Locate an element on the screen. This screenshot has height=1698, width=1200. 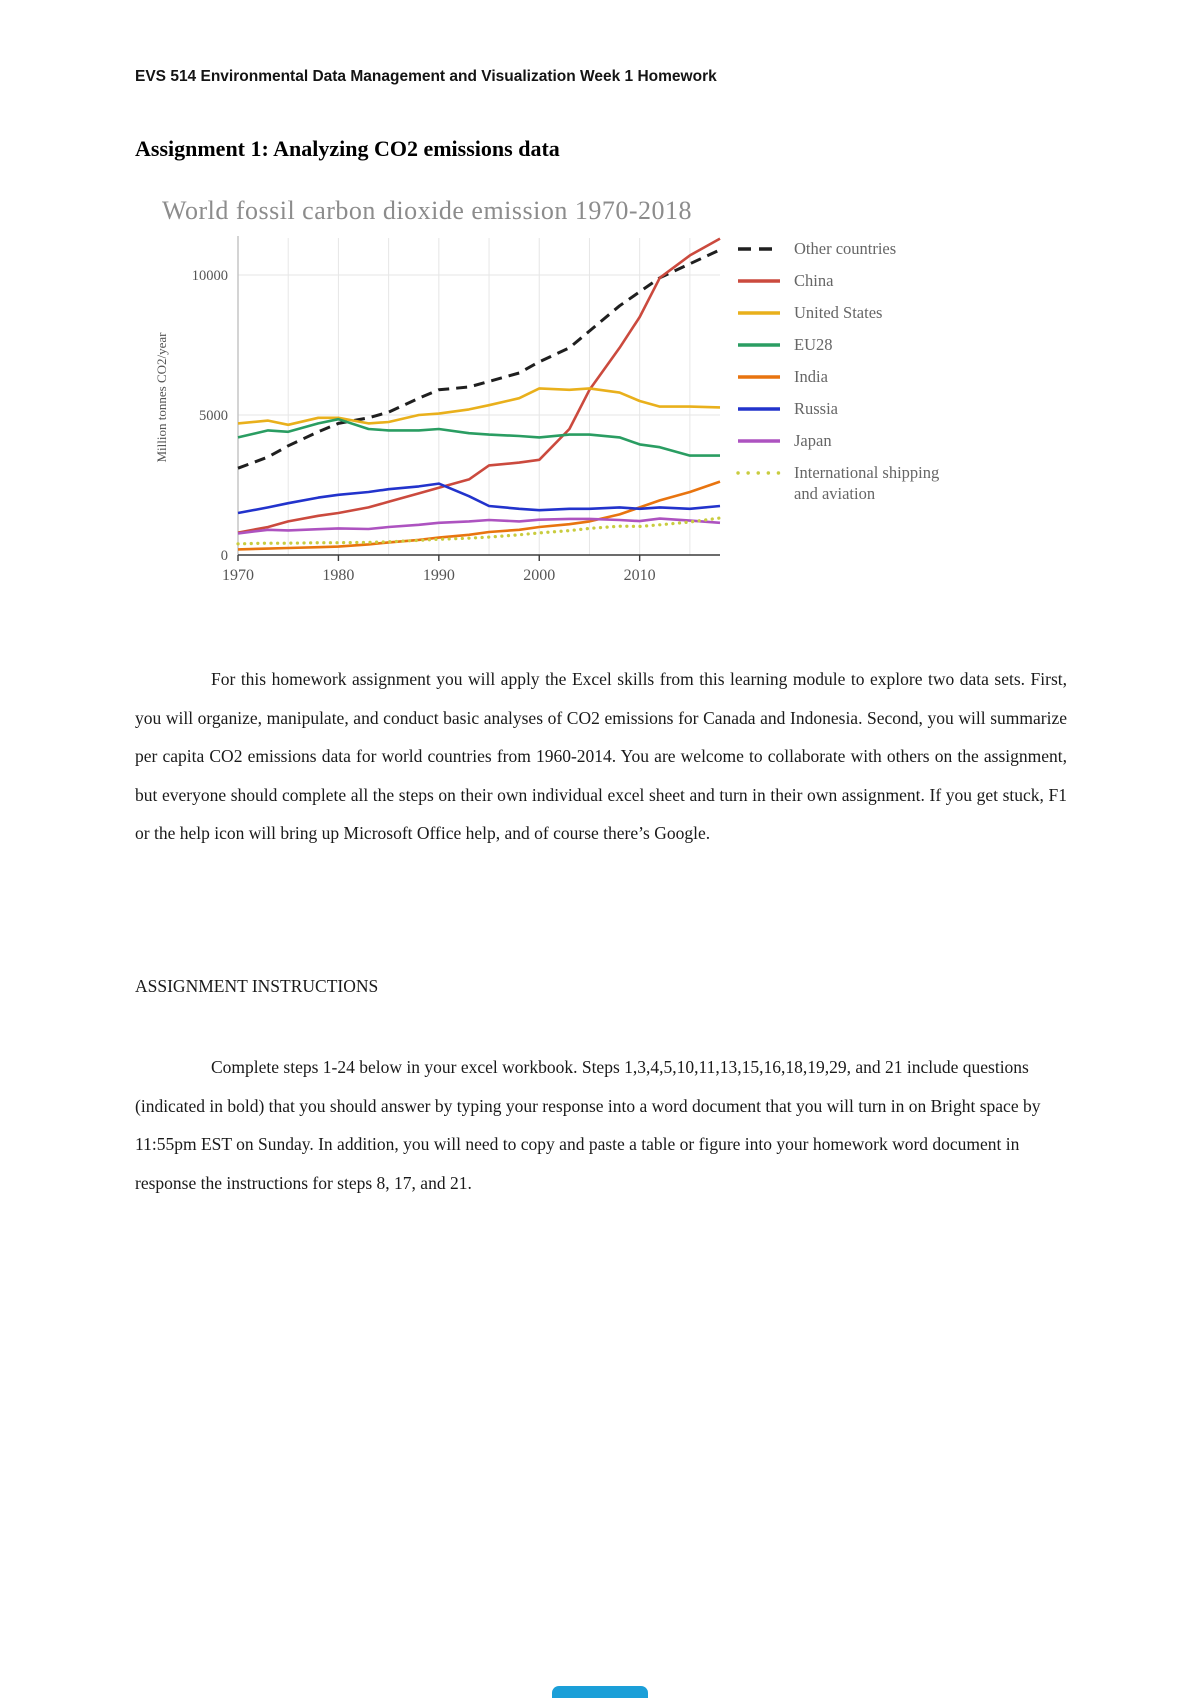
svg-text: Million tonnes CO2/year is located at coordinates (161, 397).